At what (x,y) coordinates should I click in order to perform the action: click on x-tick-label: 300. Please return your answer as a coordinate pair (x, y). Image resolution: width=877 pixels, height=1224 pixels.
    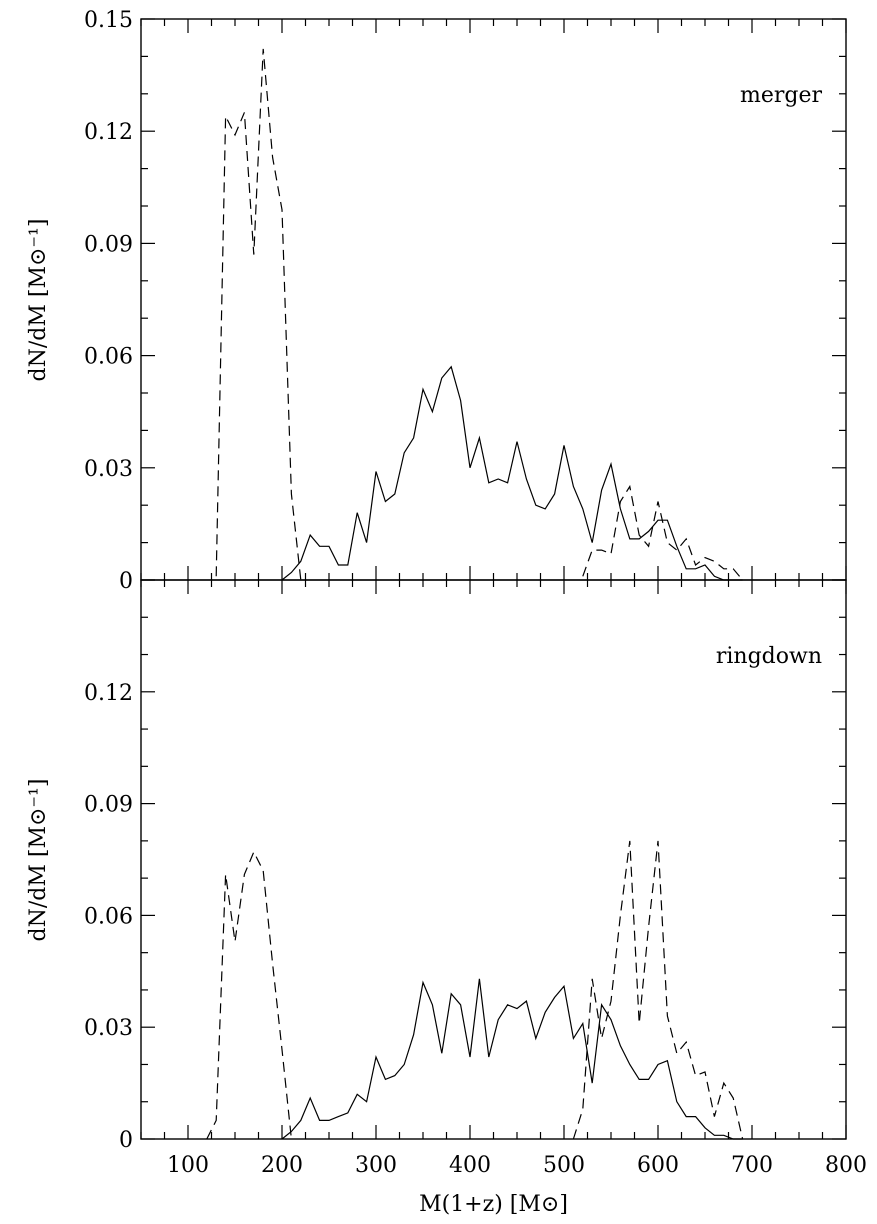
    Looking at the image, I should click on (376, 1165).